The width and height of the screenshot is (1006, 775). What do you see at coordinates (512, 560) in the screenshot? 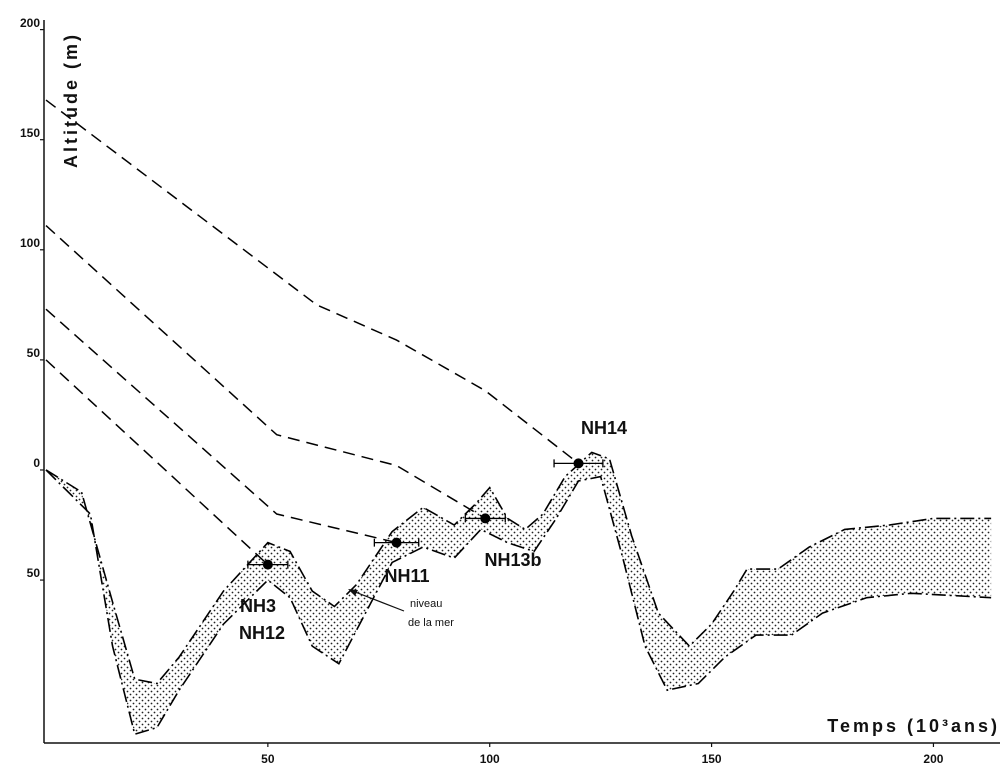
I see `annotation: NH13b` at bounding box center [512, 560].